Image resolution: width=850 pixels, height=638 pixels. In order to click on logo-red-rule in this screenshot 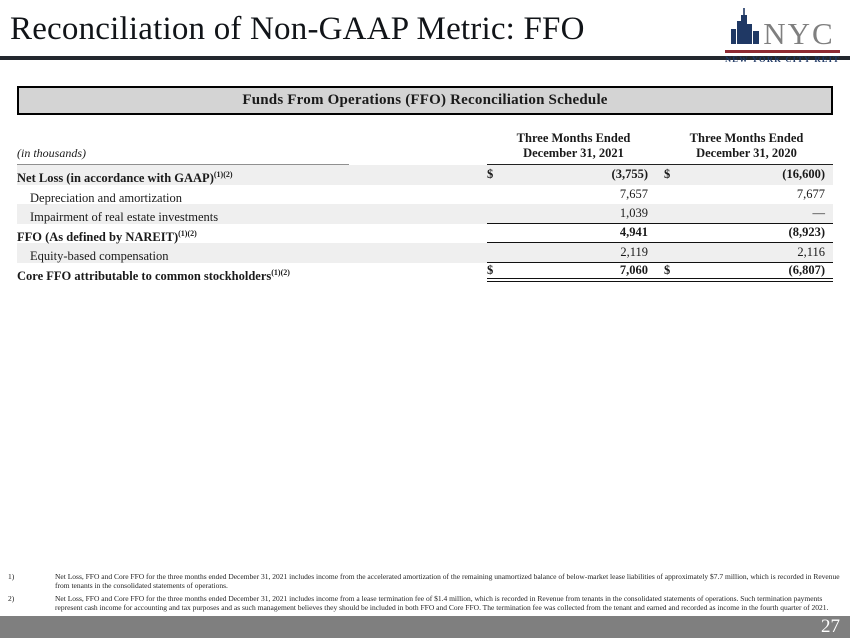, I will do `click(782, 51)`.